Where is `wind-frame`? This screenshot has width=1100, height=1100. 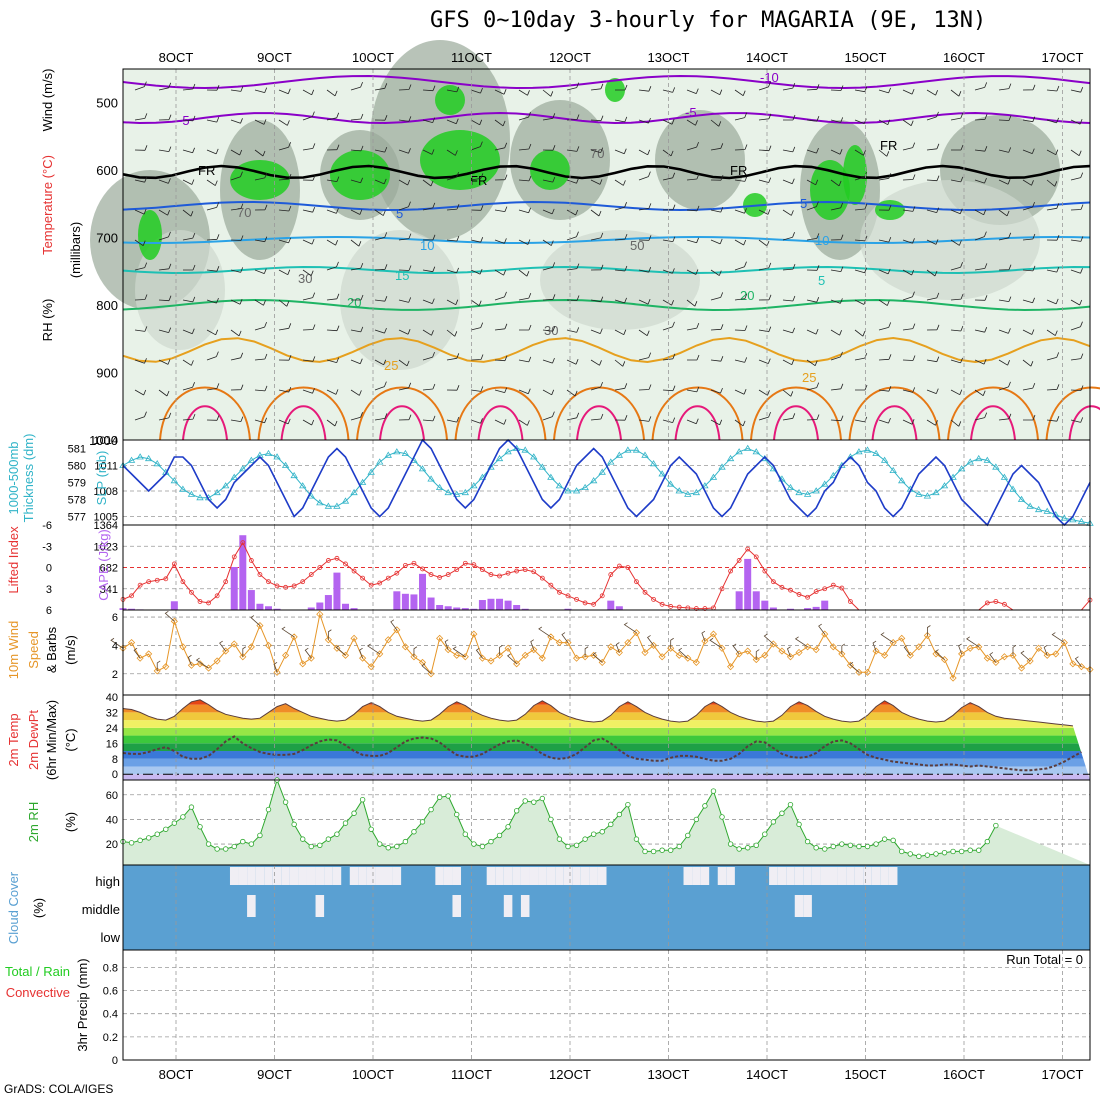
wind-frame is located at coordinates (606, 652).